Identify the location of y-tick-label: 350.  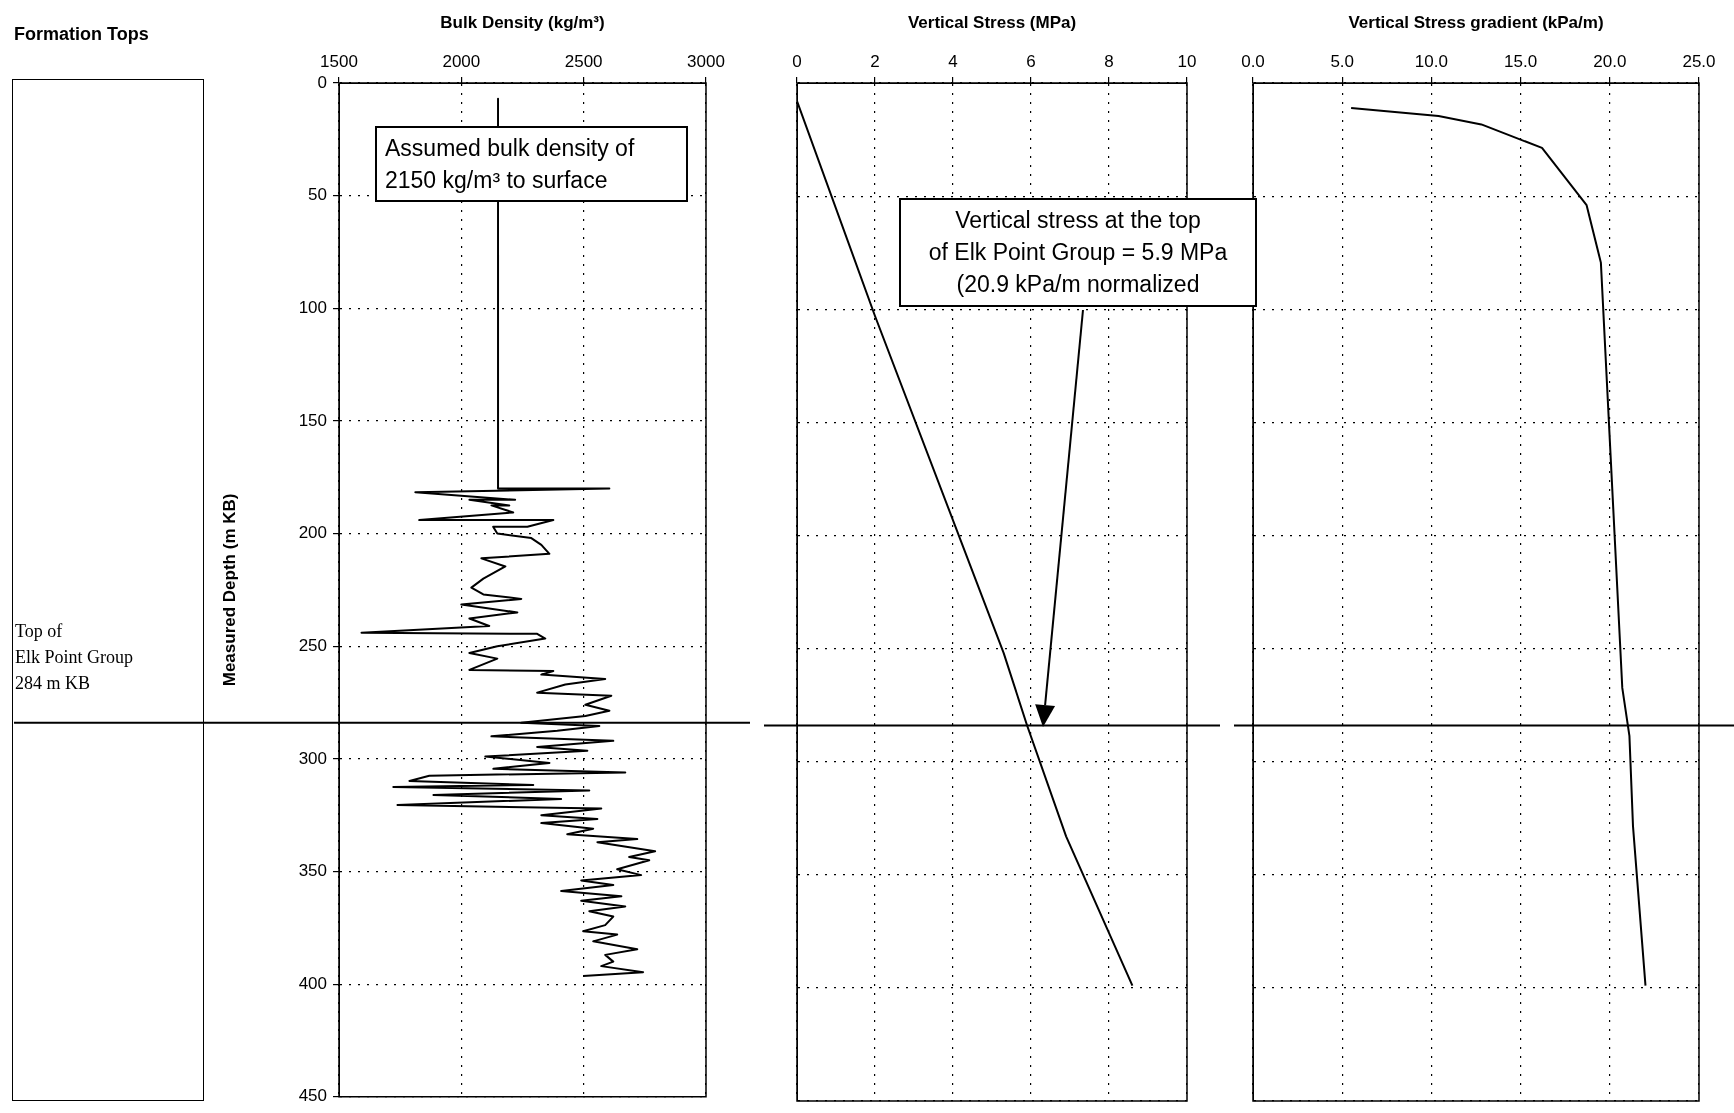
(312, 871).